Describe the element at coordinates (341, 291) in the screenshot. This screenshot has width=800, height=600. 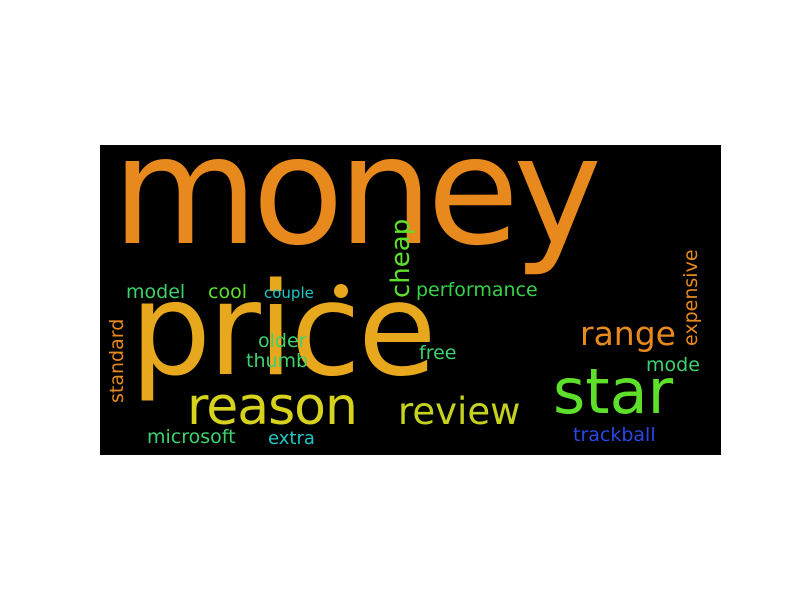
I see `decorative-dot` at that location.